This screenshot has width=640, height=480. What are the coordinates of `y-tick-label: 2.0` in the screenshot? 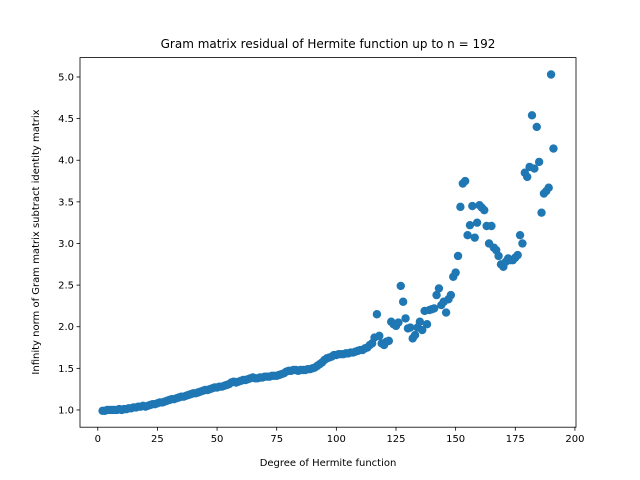 It's located at (66, 327).